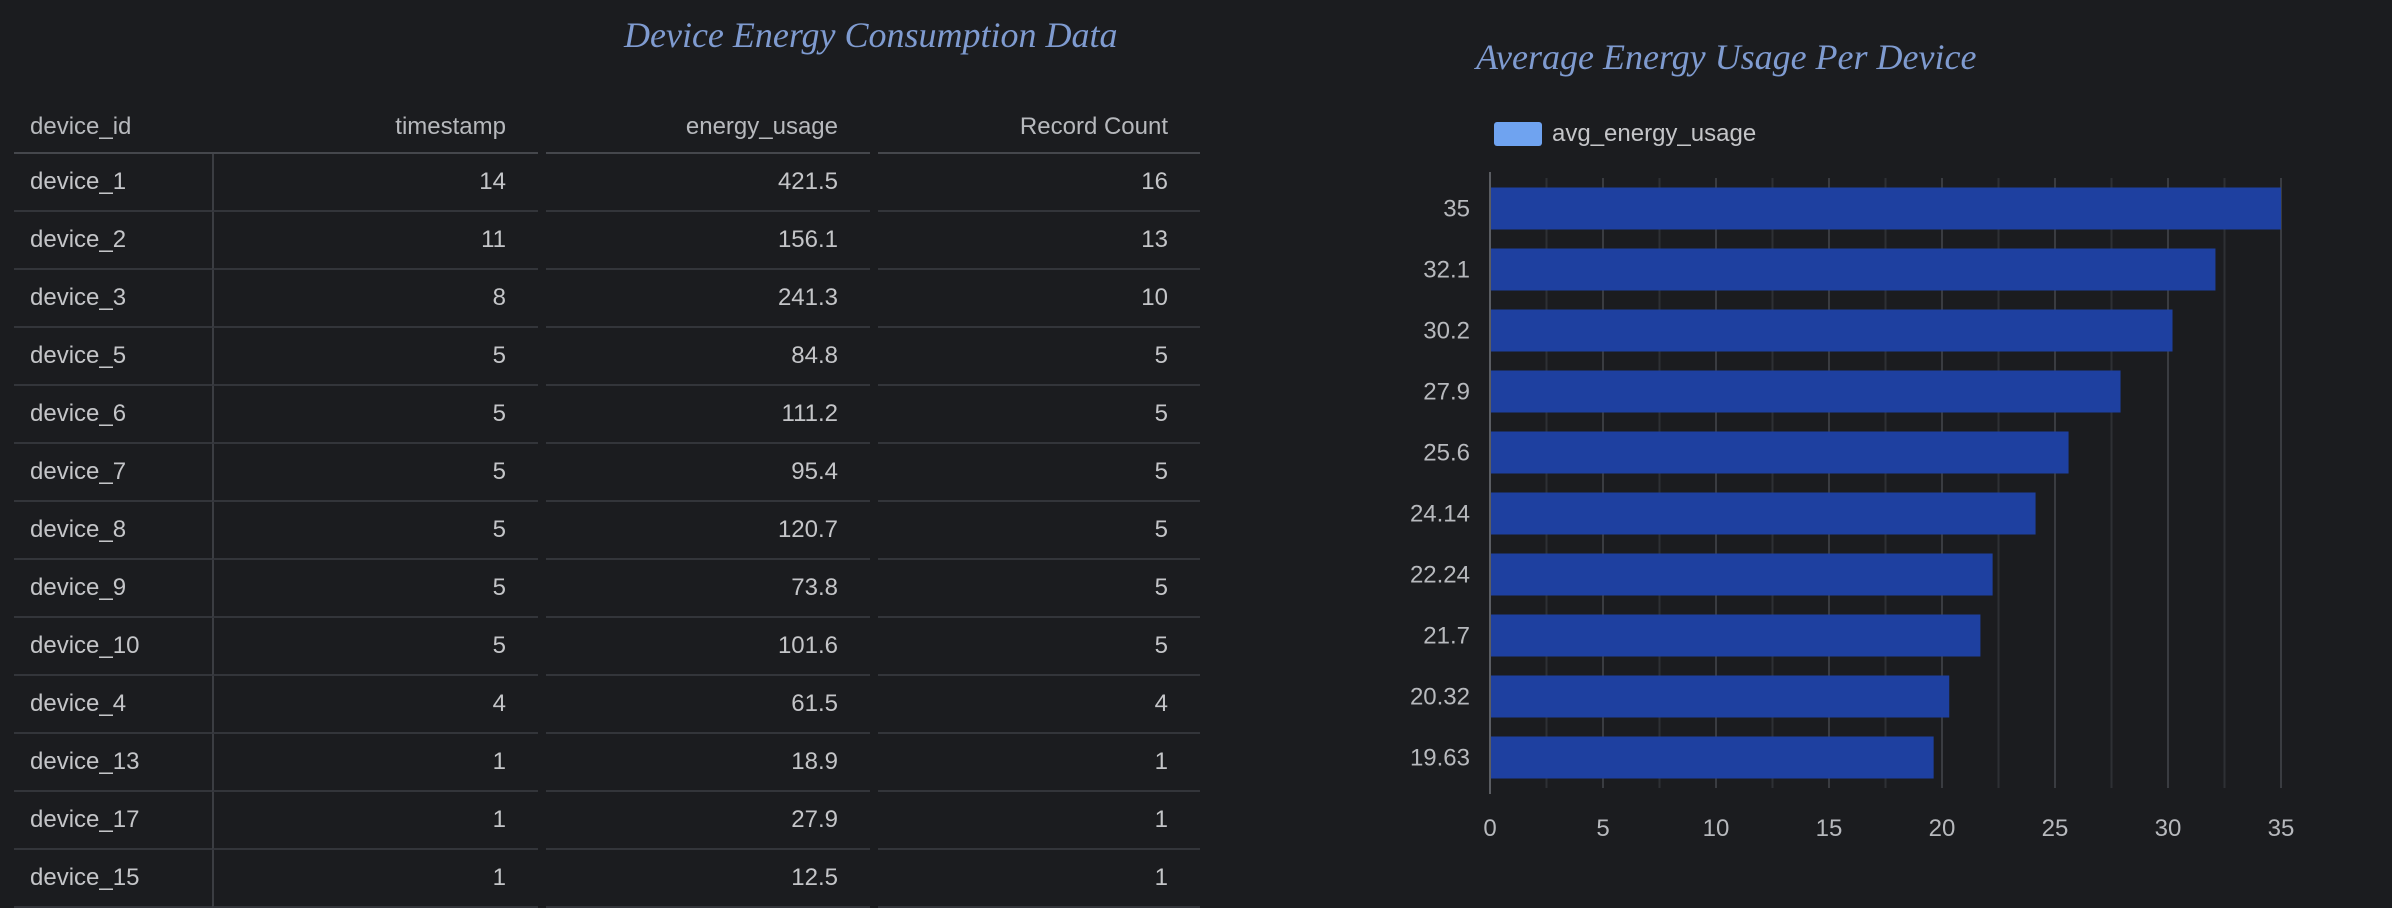 The image size is (2392, 908). Describe the element at coordinates (113, 473) in the screenshot. I see `table-cell: device_7` at that location.